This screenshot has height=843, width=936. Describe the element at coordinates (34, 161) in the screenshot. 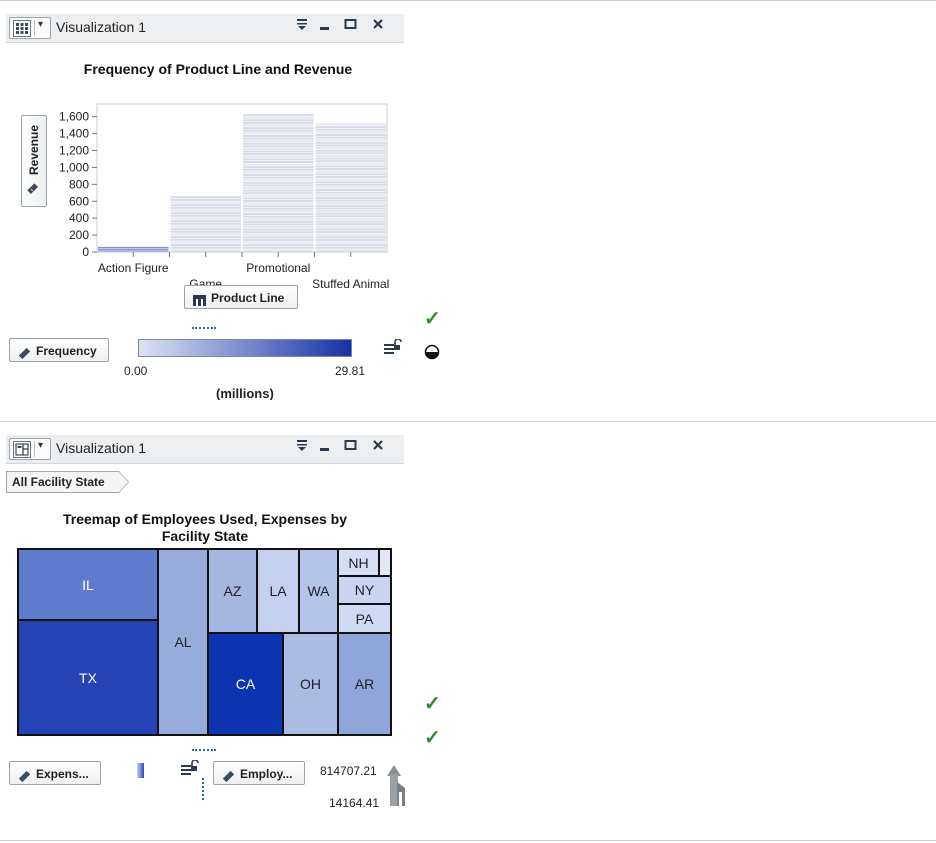

I see `y-axis-role-button: Revenue` at that location.